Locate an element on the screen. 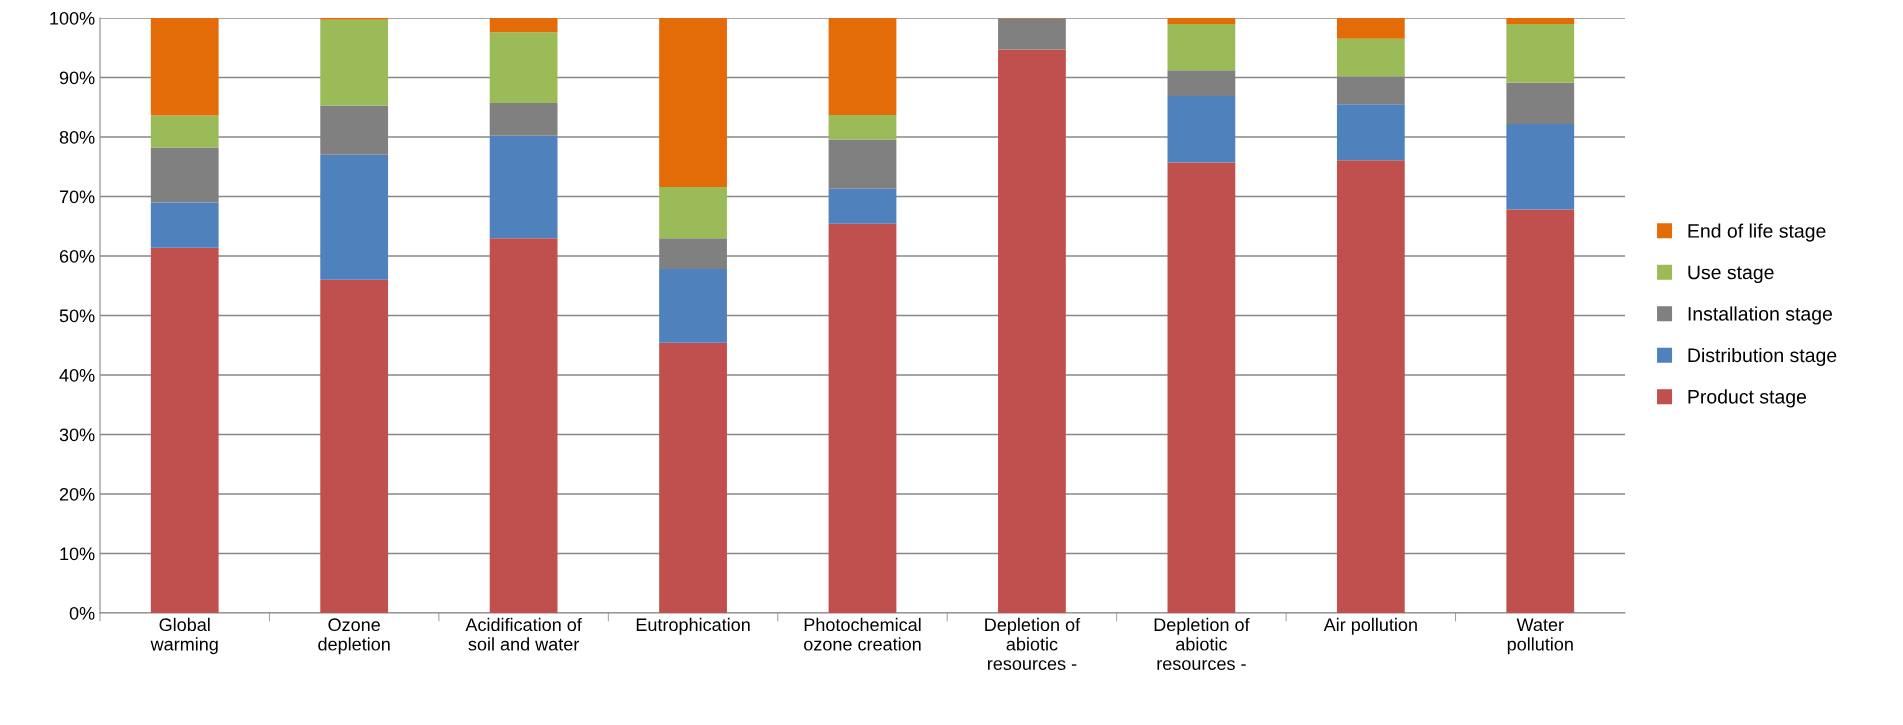 The image size is (1903, 725). y-tick-label: 30% is located at coordinates (77, 435).